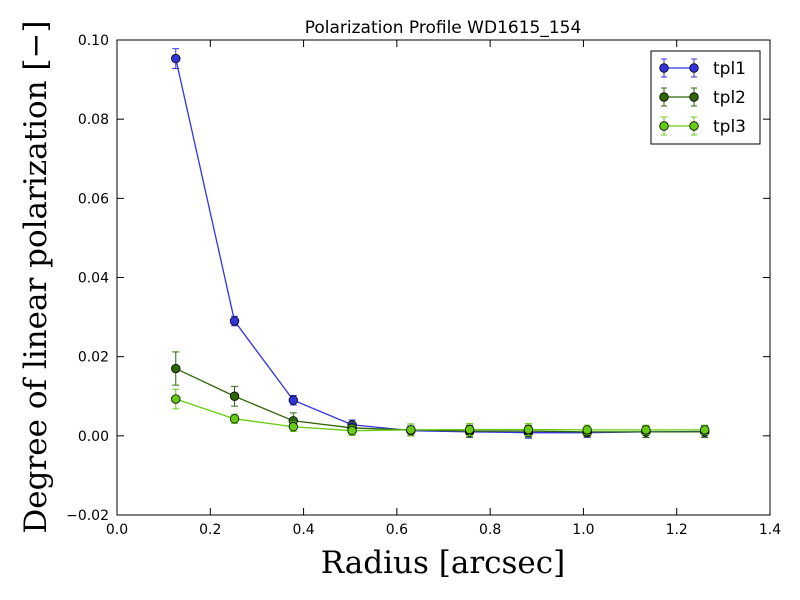  What do you see at coordinates (583, 530) in the screenshot?
I see `x-tick-label-5: 1.0` at bounding box center [583, 530].